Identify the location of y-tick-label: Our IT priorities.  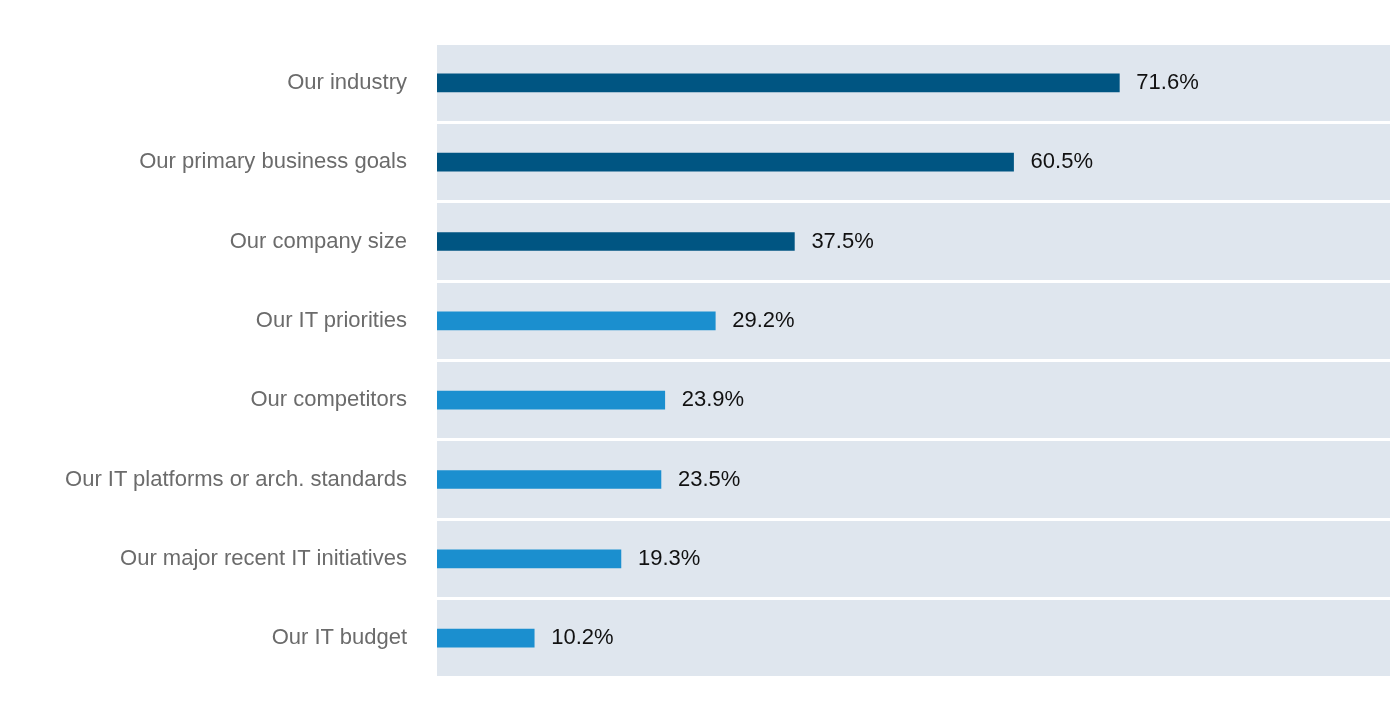
(331, 319).